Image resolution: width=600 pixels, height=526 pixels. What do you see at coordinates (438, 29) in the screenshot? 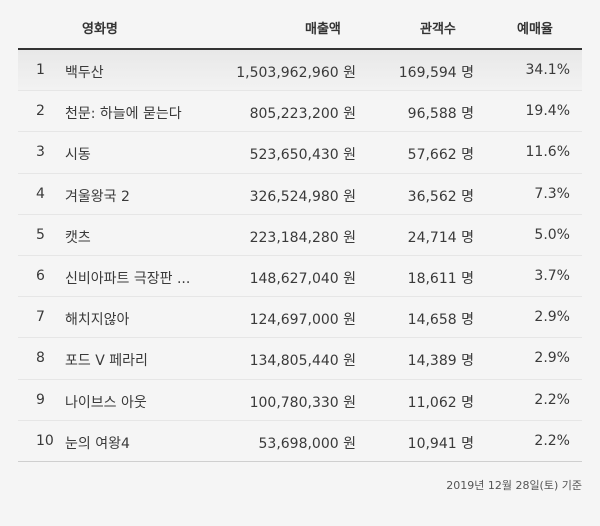
I see `header-audience: 관객수` at bounding box center [438, 29].